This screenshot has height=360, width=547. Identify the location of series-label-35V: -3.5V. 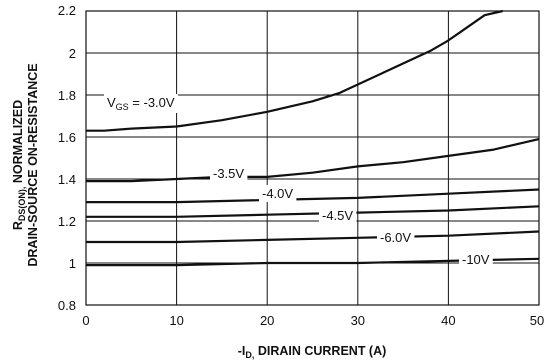
(228, 173).